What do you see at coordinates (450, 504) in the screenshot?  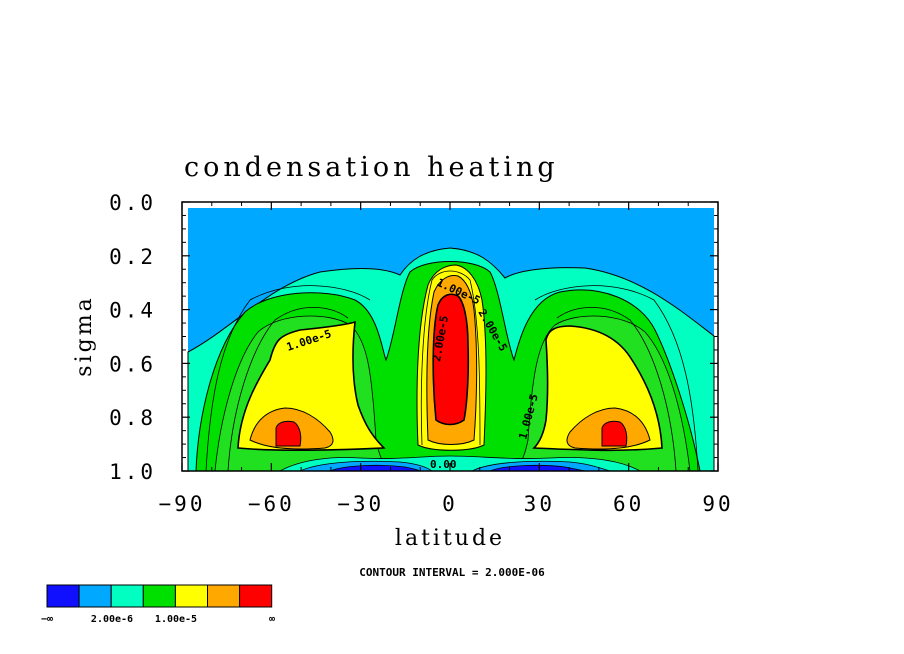 I see `x-tick-label: 0` at bounding box center [450, 504].